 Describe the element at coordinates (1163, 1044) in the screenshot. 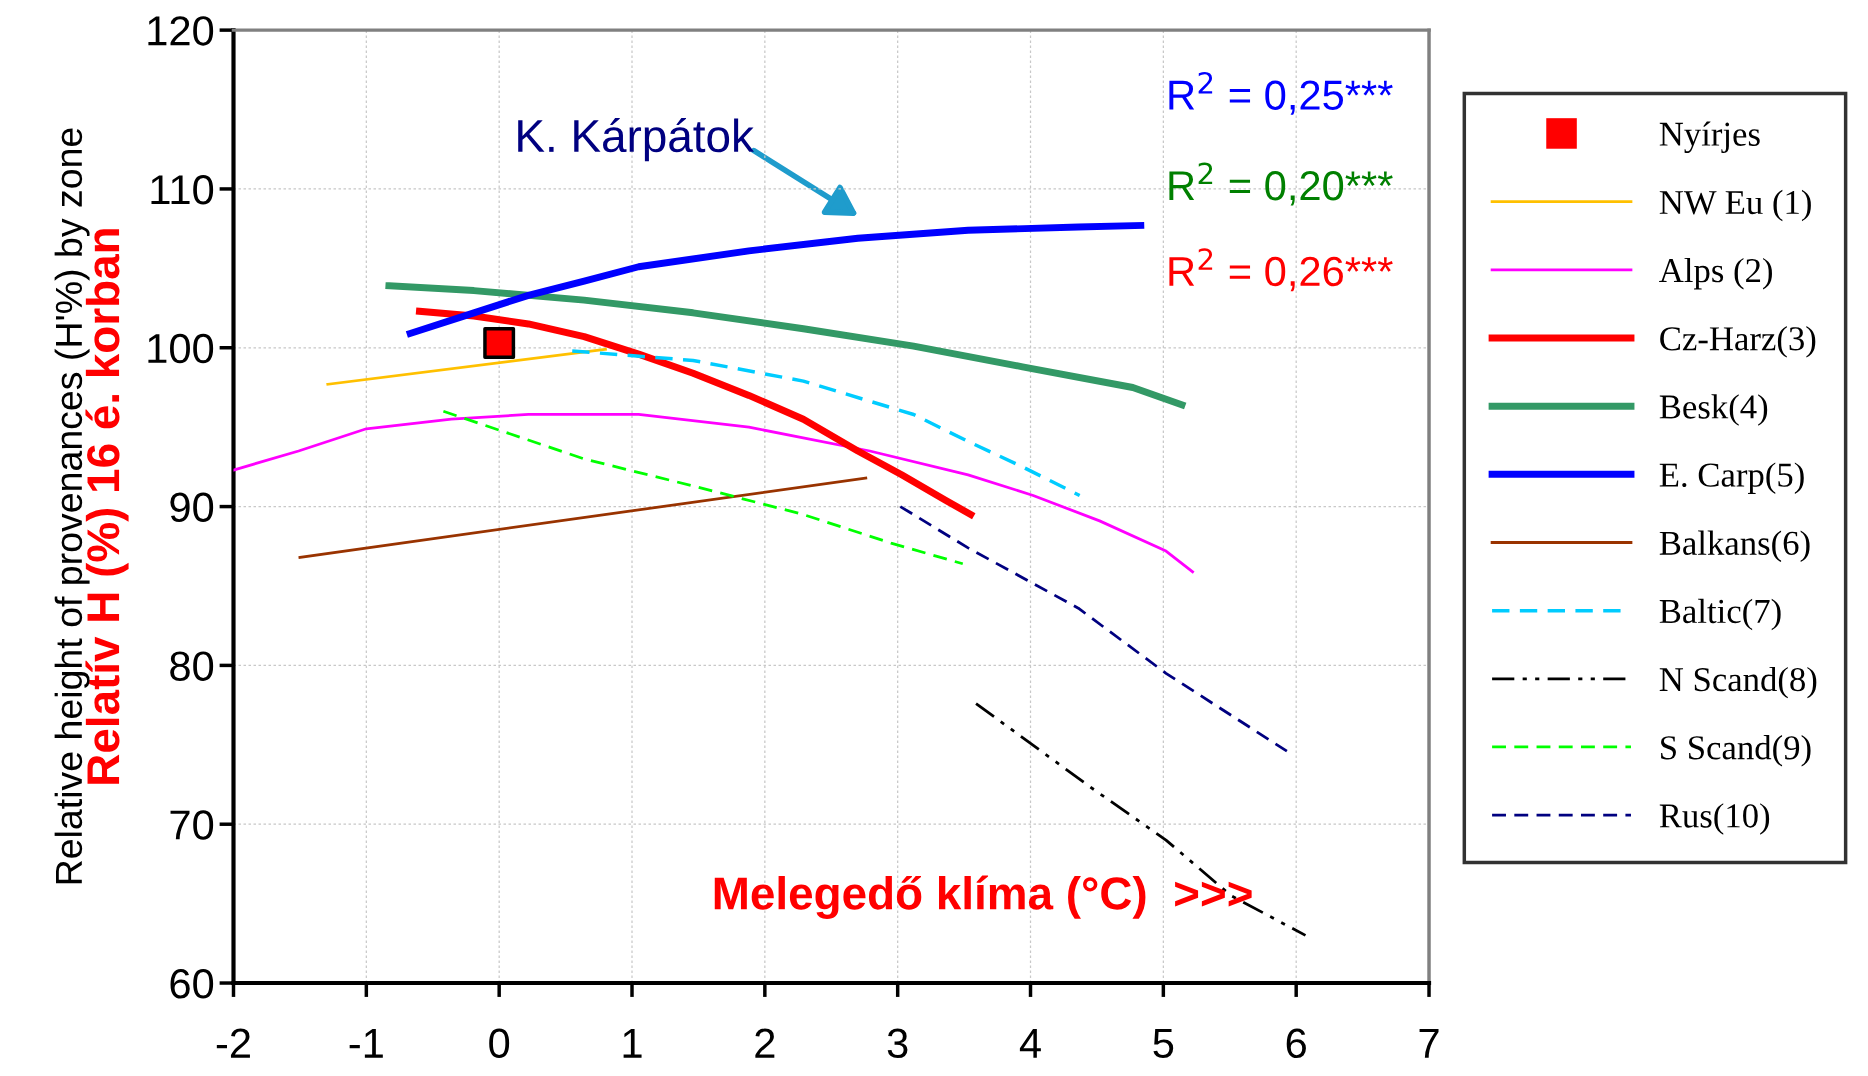

I see `x-tick-label: 5` at that location.